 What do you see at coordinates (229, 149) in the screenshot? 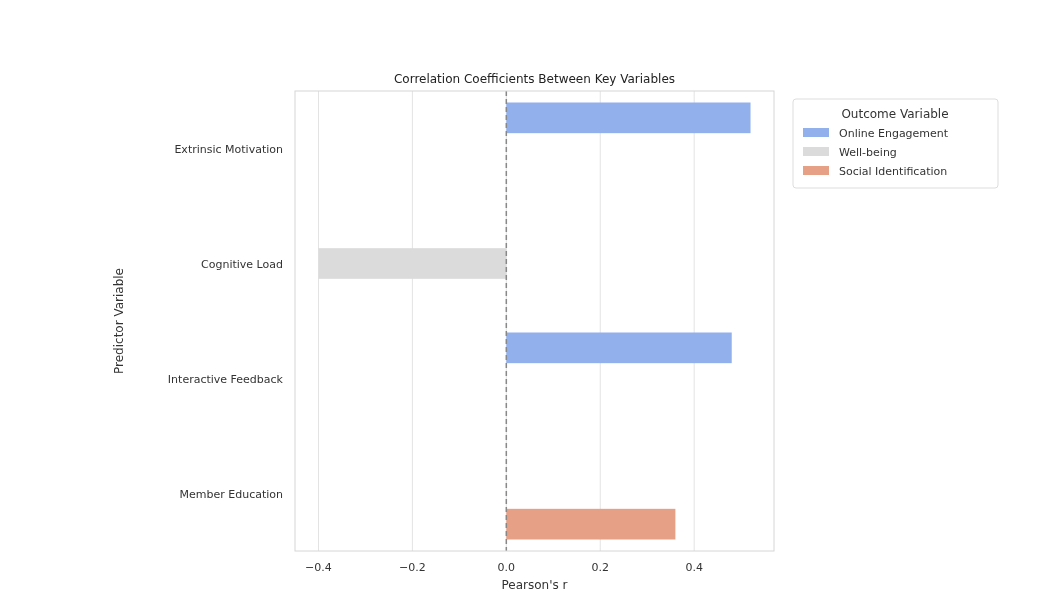
I see `y-tick-label: Extrinsic Motivation` at bounding box center [229, 149].